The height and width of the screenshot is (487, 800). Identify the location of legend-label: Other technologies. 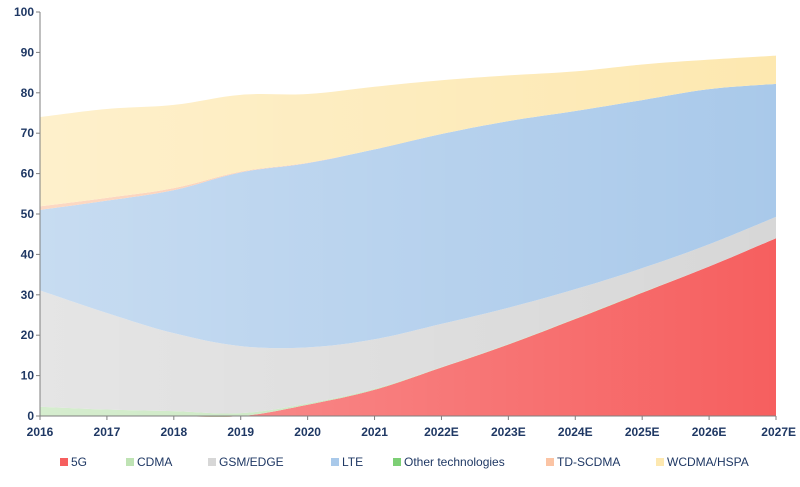
(454, 462).